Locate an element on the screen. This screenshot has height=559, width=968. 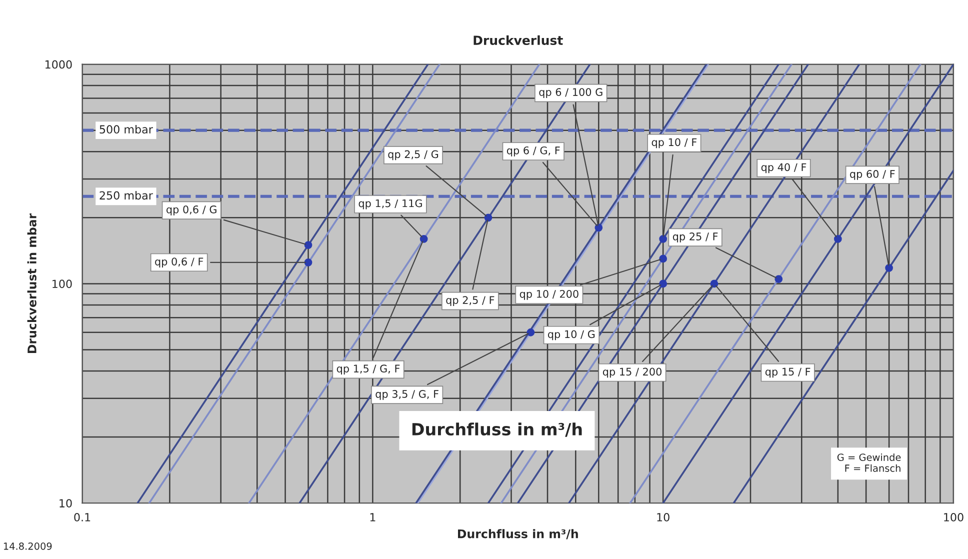
x-tick-label: 0.1 is located at coordinates (82, 517).